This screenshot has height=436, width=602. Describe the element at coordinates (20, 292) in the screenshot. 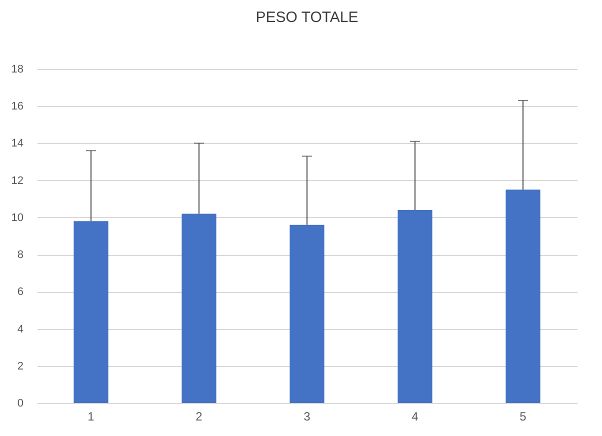

I see `y-tick-label: 6` at that location.